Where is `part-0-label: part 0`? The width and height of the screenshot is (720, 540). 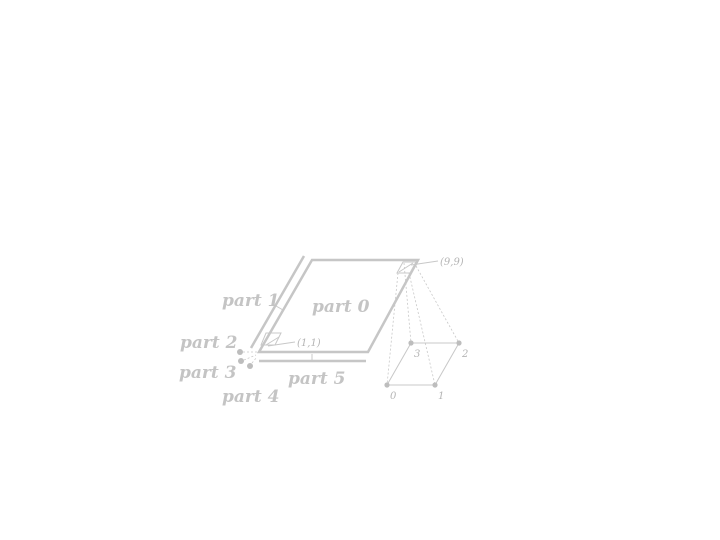 part-0-label: part 0 is located at coordinates (341, 307).